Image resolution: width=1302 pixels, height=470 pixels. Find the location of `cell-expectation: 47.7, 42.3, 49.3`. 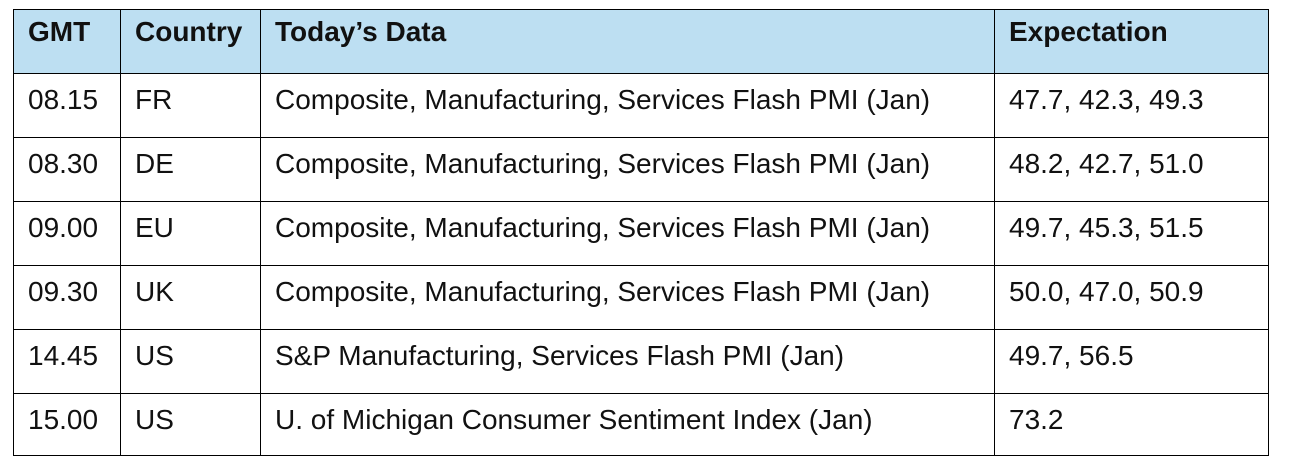

cell-expectation: 47.7, 42.3, 49.3 is located at coordinates (1131, 105).